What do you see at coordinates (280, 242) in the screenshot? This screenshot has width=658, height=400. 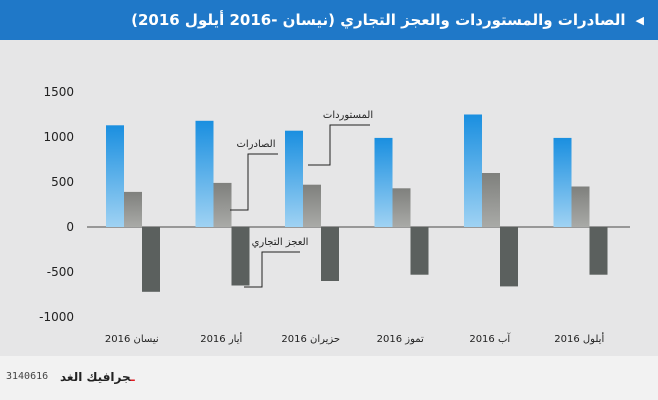 I see `deficit-callout-label: العجز التجاري` at bounding box center [280, 242].